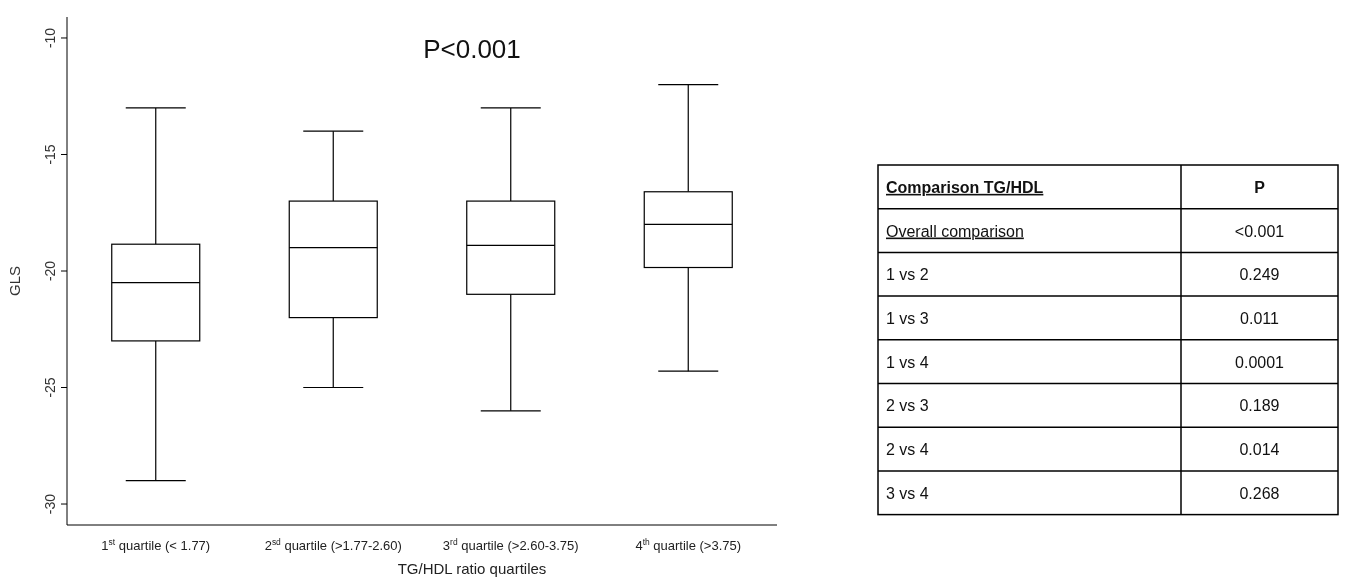 This screenshot has width=1353, height=583. What do you see at coordinates (50, 387) in the screenshot?
I see `y-tick-label: -25` at bounding box center [50, 387].